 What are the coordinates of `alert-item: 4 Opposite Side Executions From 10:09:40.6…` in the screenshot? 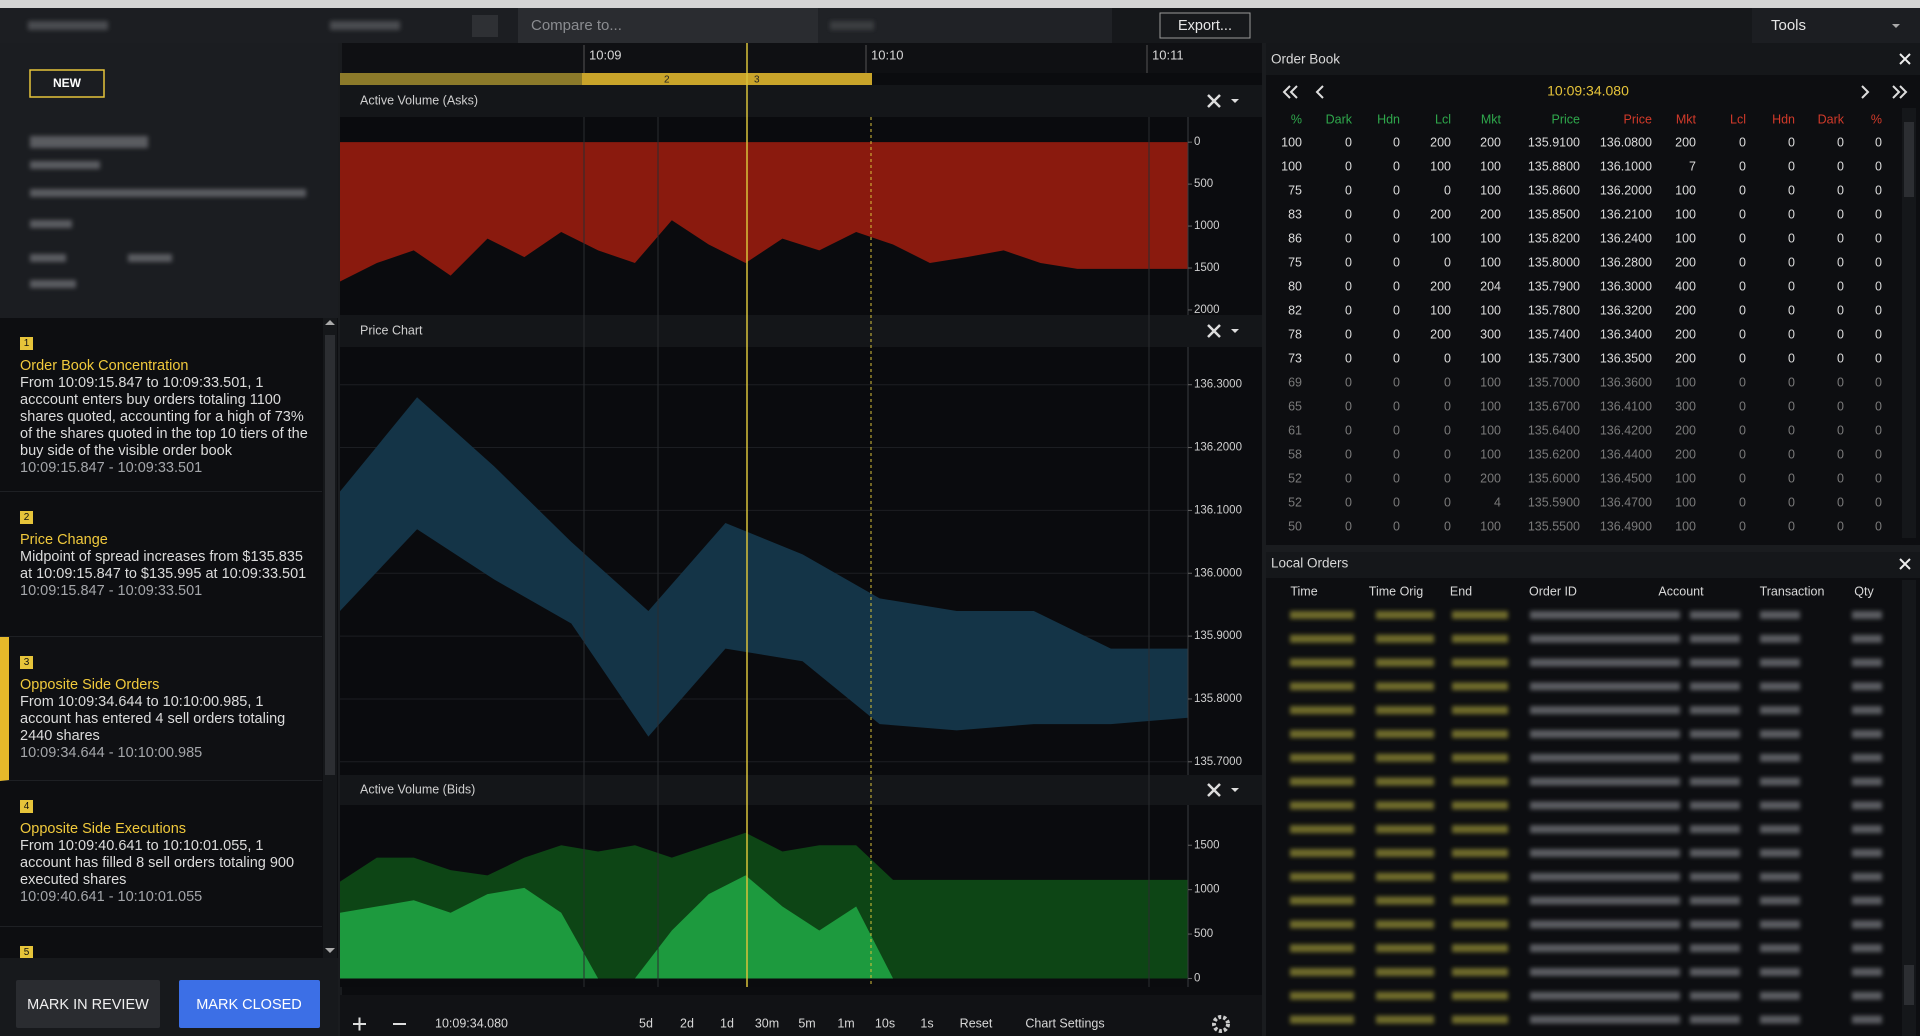 It's located at (161, 854).